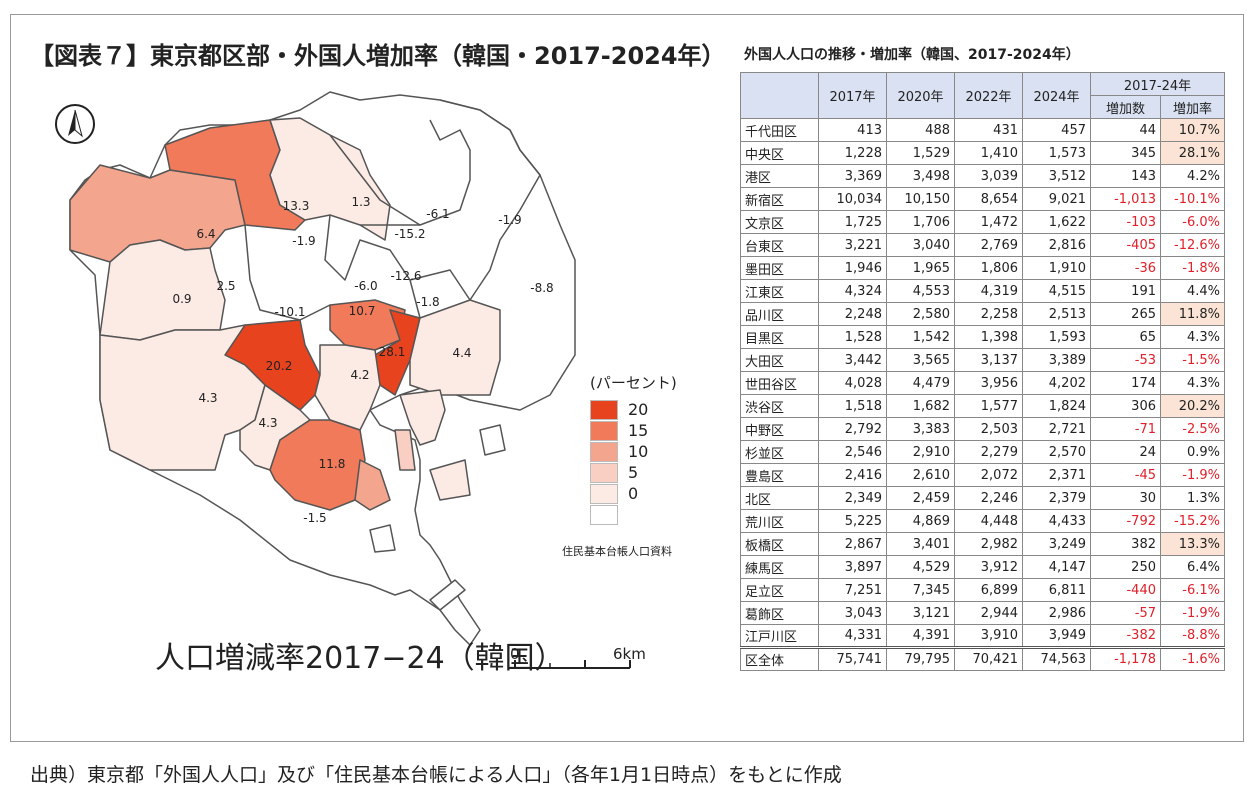  I want to click on map-ward-label: -1.9, so click(509, 220).